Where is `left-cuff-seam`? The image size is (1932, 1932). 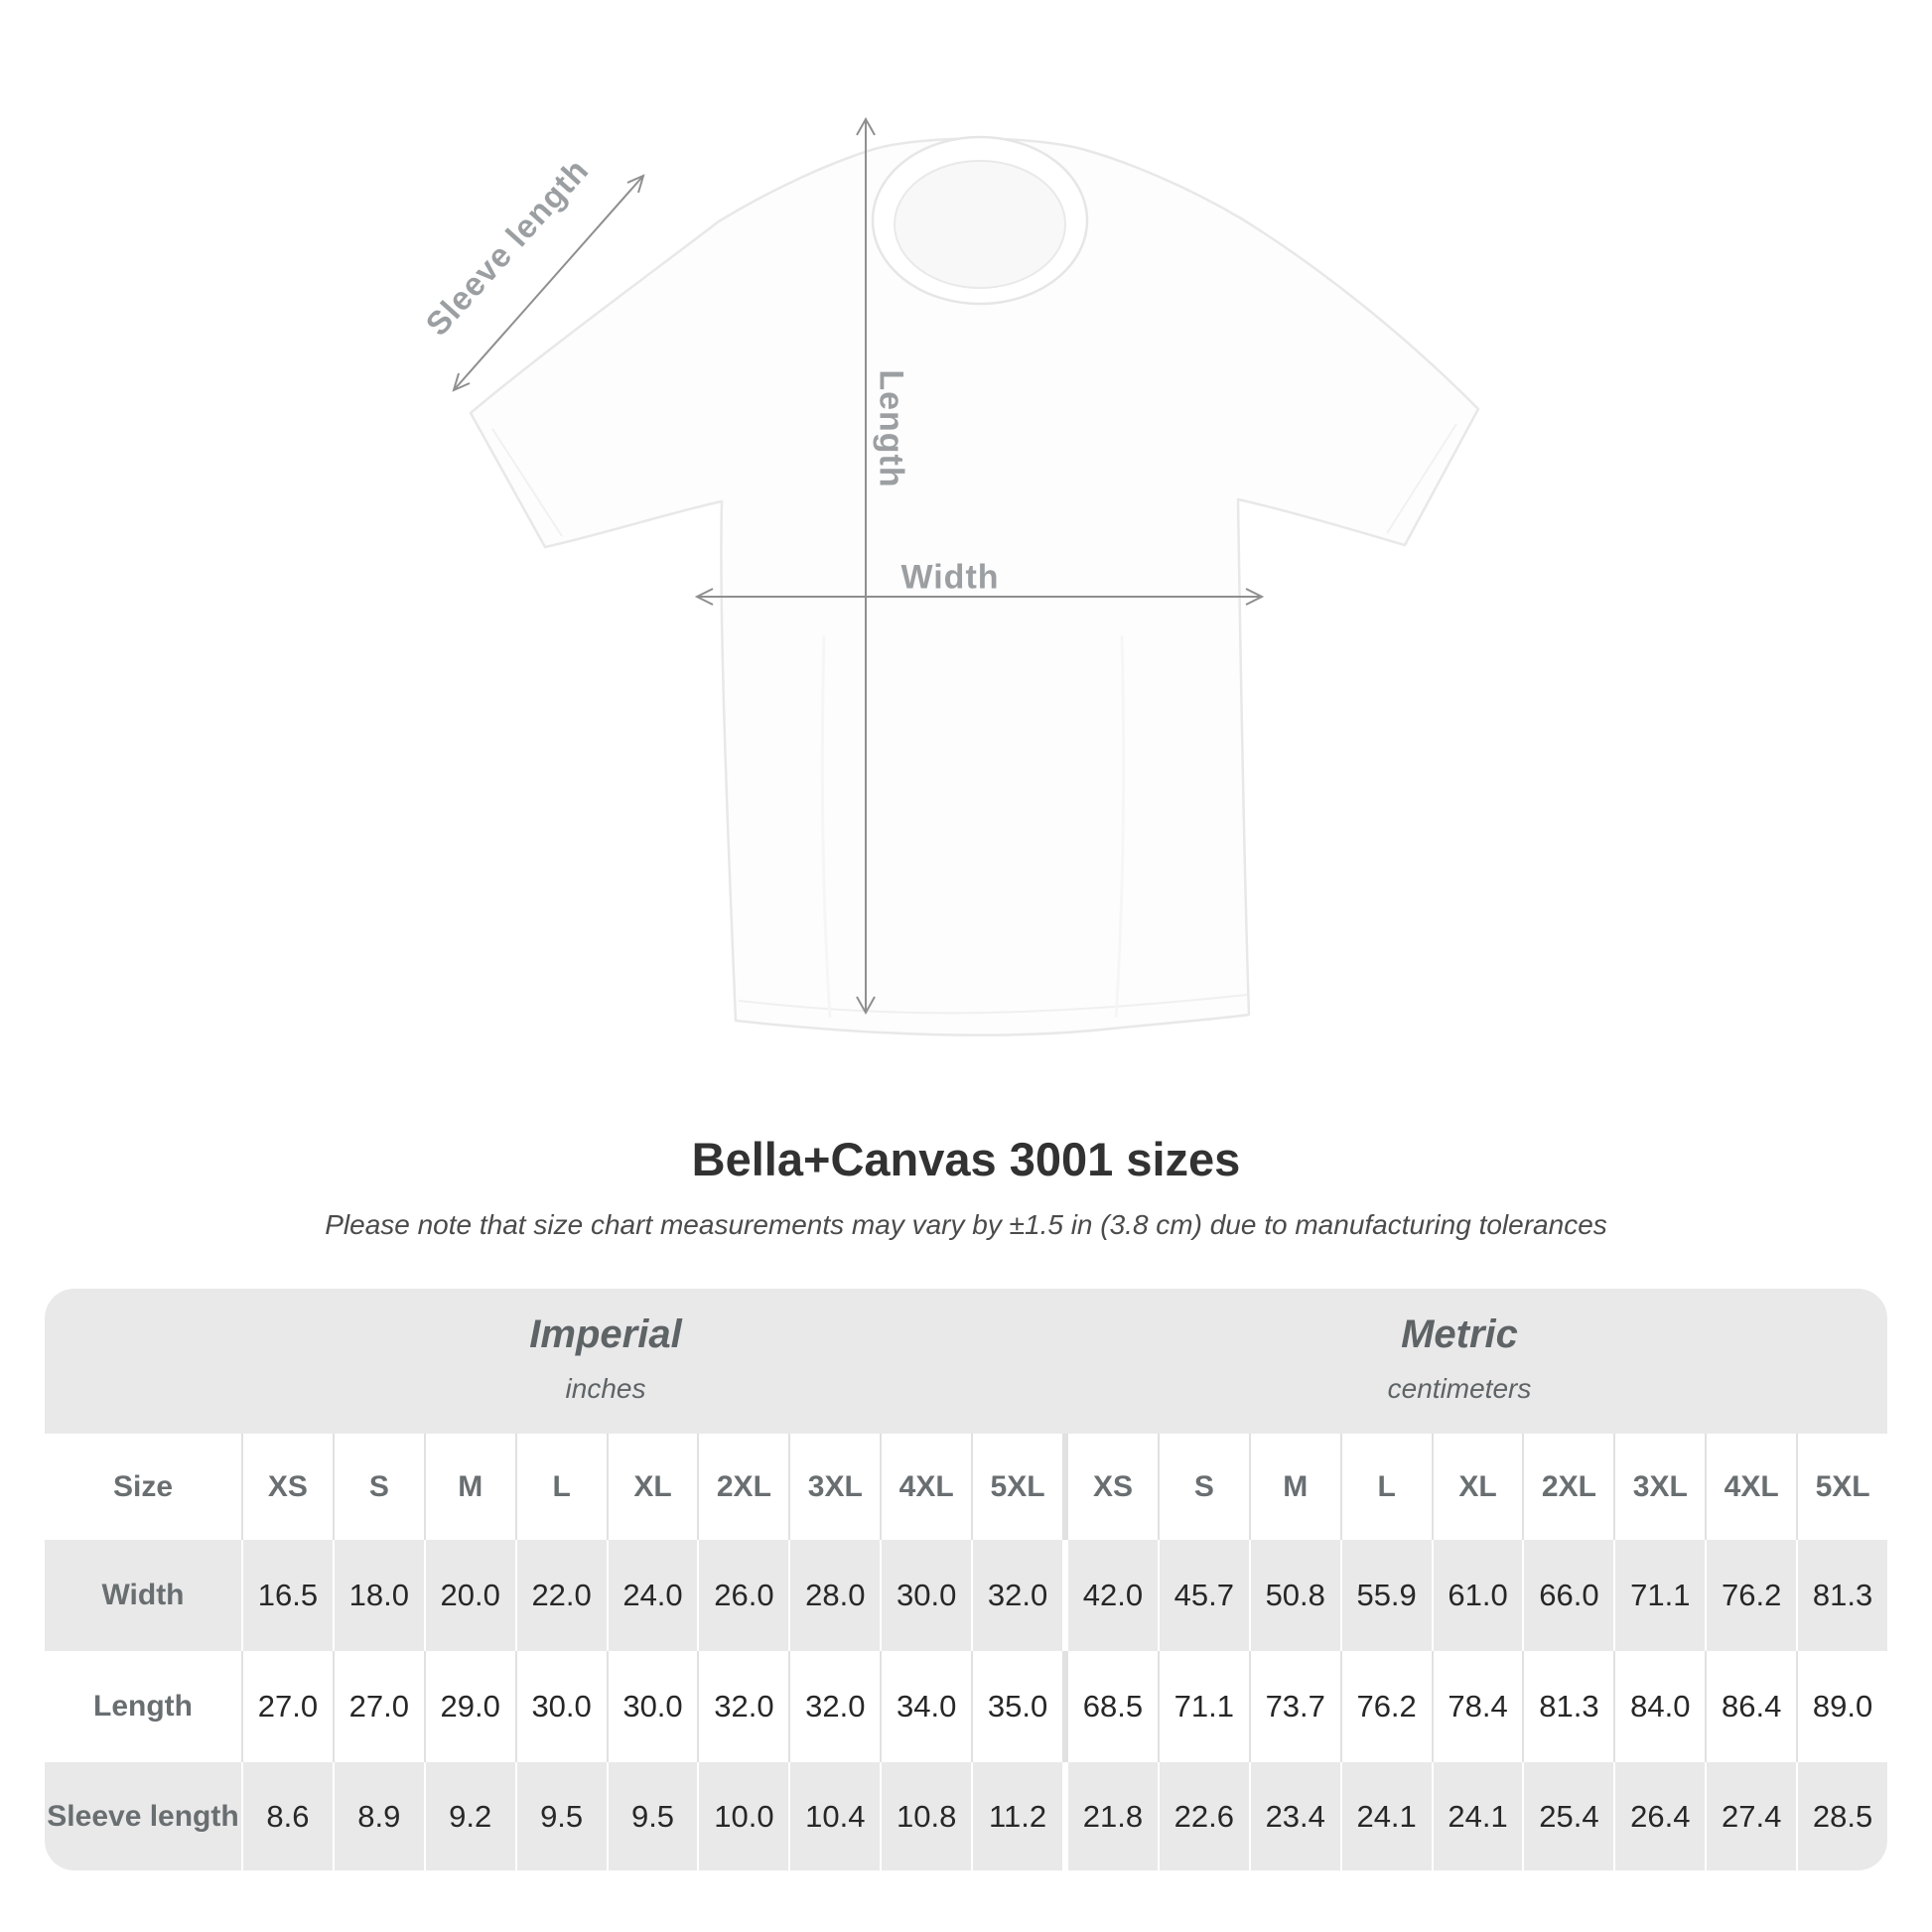 left-cuff-seam is located at coordinates (527, 483).